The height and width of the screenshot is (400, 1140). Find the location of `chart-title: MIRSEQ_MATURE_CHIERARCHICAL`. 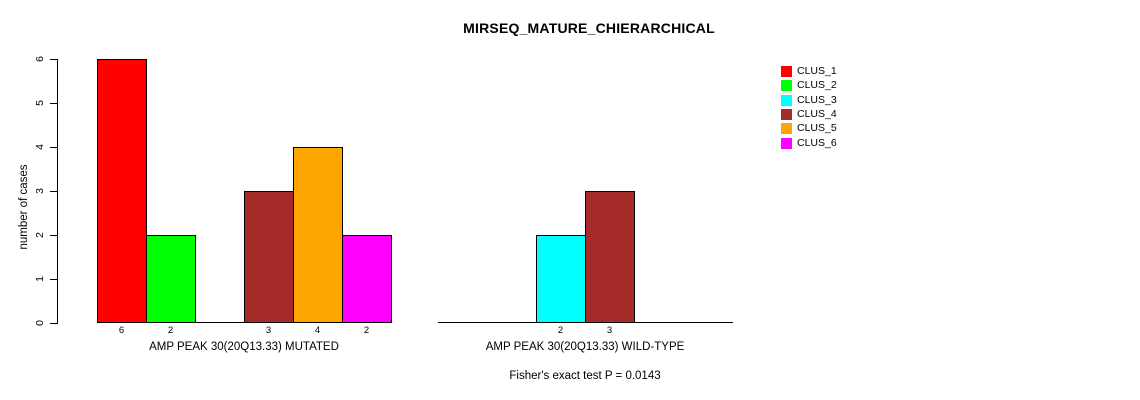

chart-title: MIRSEQ_MATURE_CHIERARCHICAL is located at coordinates (589, 28).